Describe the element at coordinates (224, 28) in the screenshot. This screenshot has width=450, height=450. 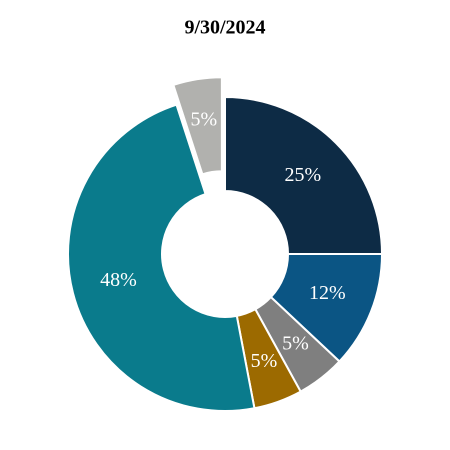
I see `chart-title: 9/30/2024` at that location.